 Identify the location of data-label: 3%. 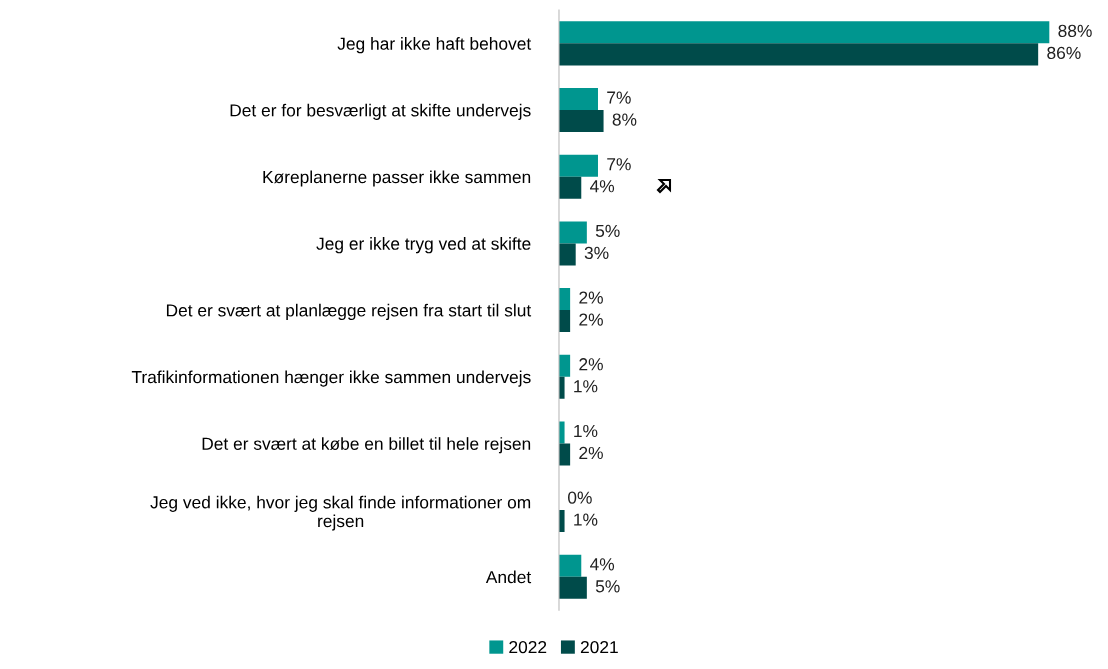
(596, 253).